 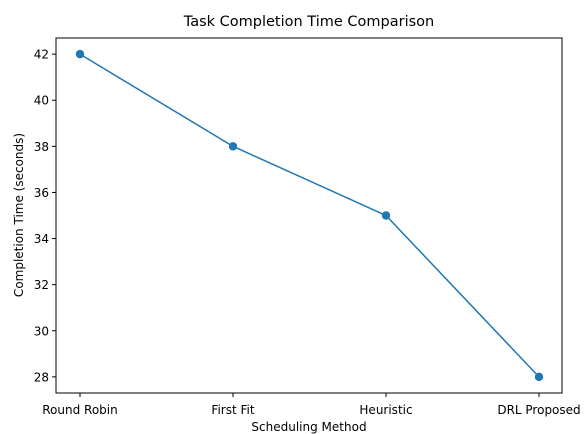 What do you see at coordinates (308, 22) in the screenshot?
I see `chart-title: Task Completion Time Comparison` at bounding box center [308, 22].